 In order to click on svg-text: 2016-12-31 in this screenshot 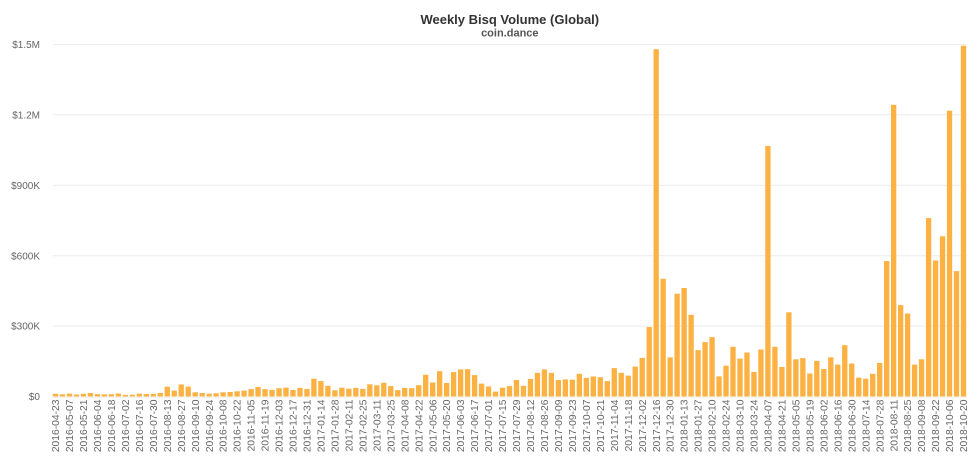, I will do `click(308, 425)`.